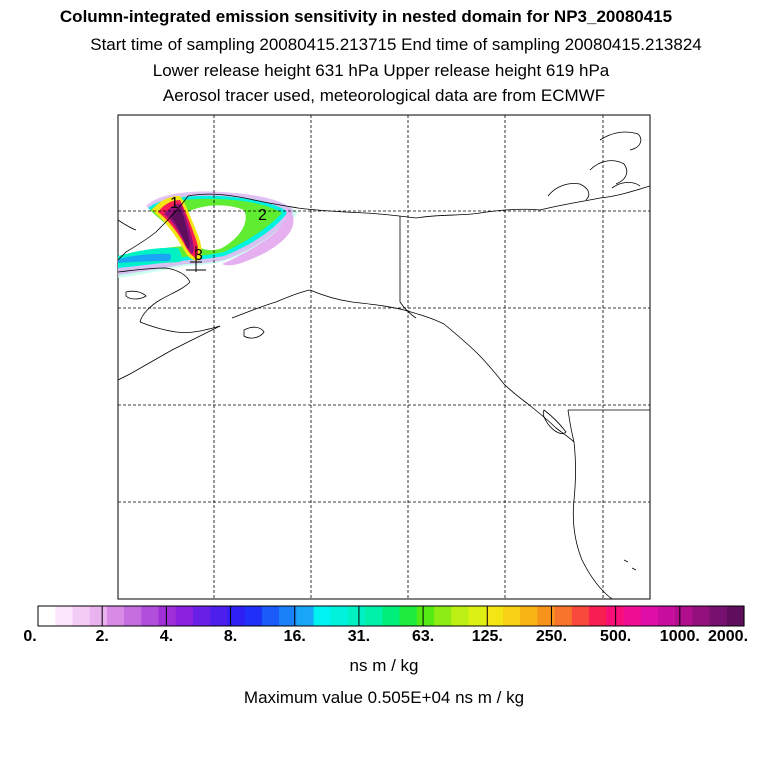 The height and width of the screenshot is (768, 768). I want to click on release-site-marker, so click(196, 259).